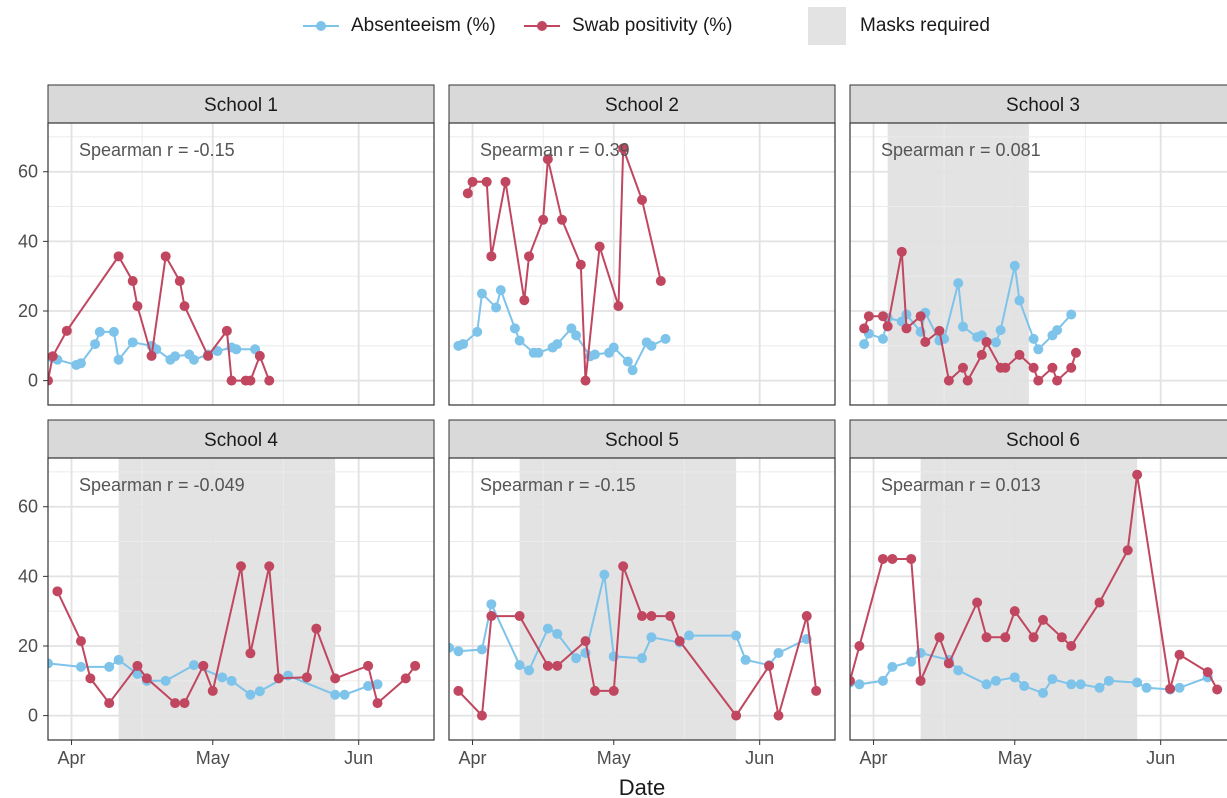 This screenshot has height=798, width=1227. What do you see at coordinates (157, 150) in the screenshot?
I see `spearman-annotation: Spearman r = -0.15` at bounding box center [157, 150].